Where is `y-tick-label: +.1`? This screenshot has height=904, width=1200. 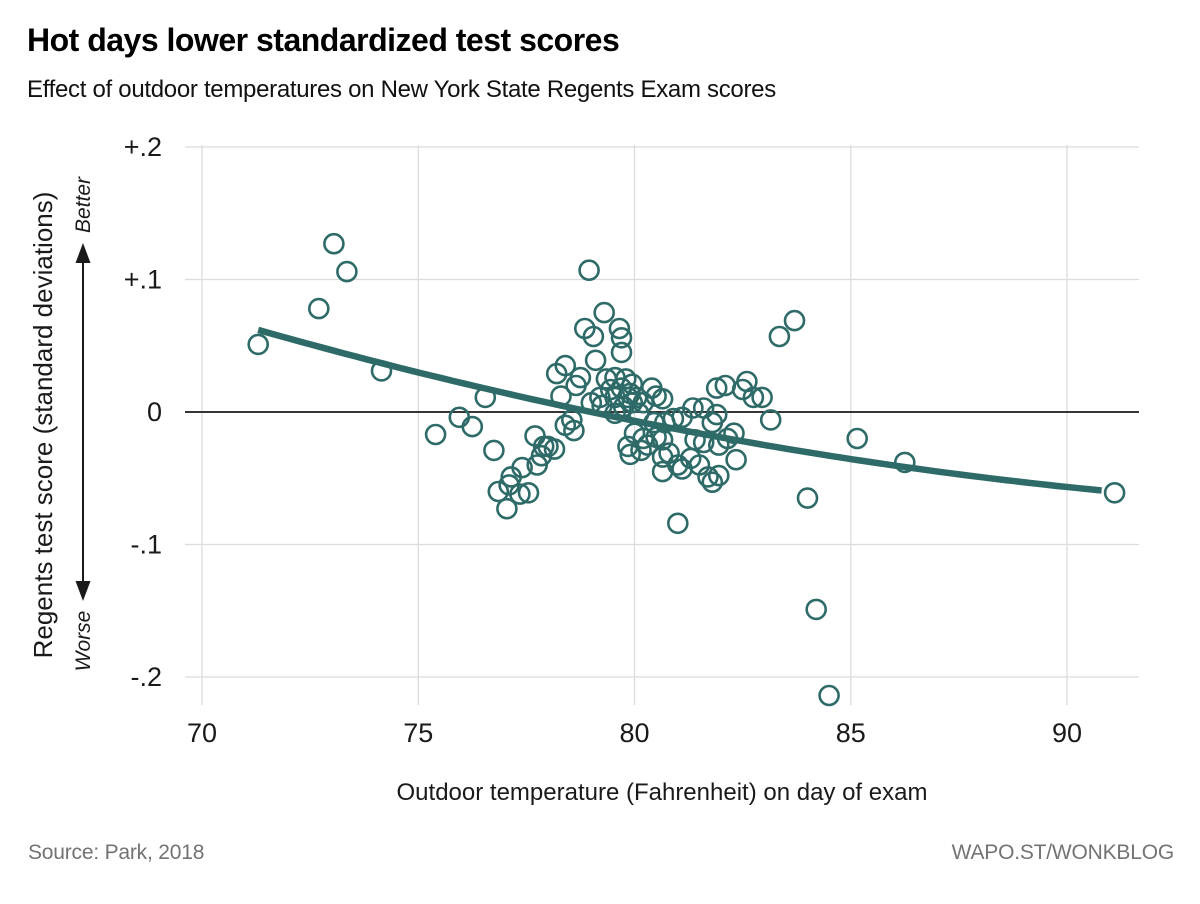
y-tick-label: +.1 is located at coordinates (143, 280).